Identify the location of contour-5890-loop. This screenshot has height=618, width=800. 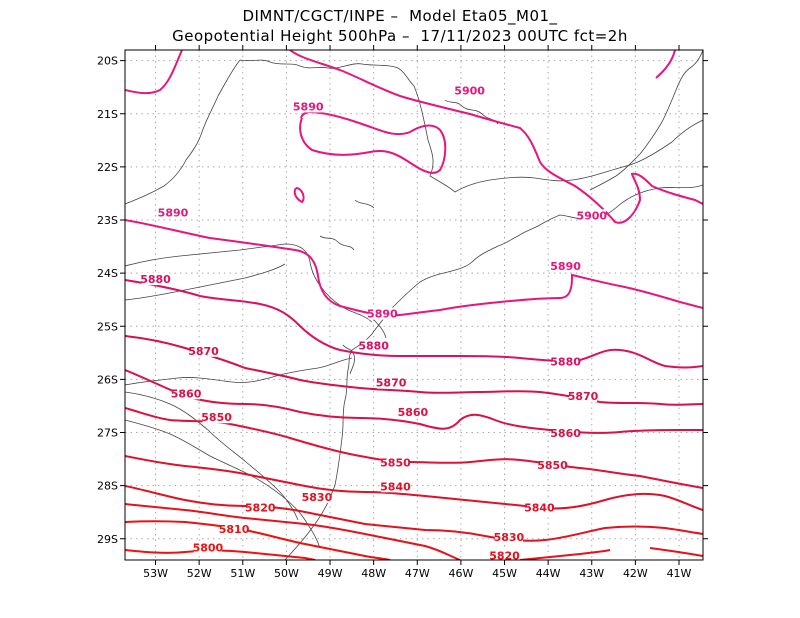
(373, 142).